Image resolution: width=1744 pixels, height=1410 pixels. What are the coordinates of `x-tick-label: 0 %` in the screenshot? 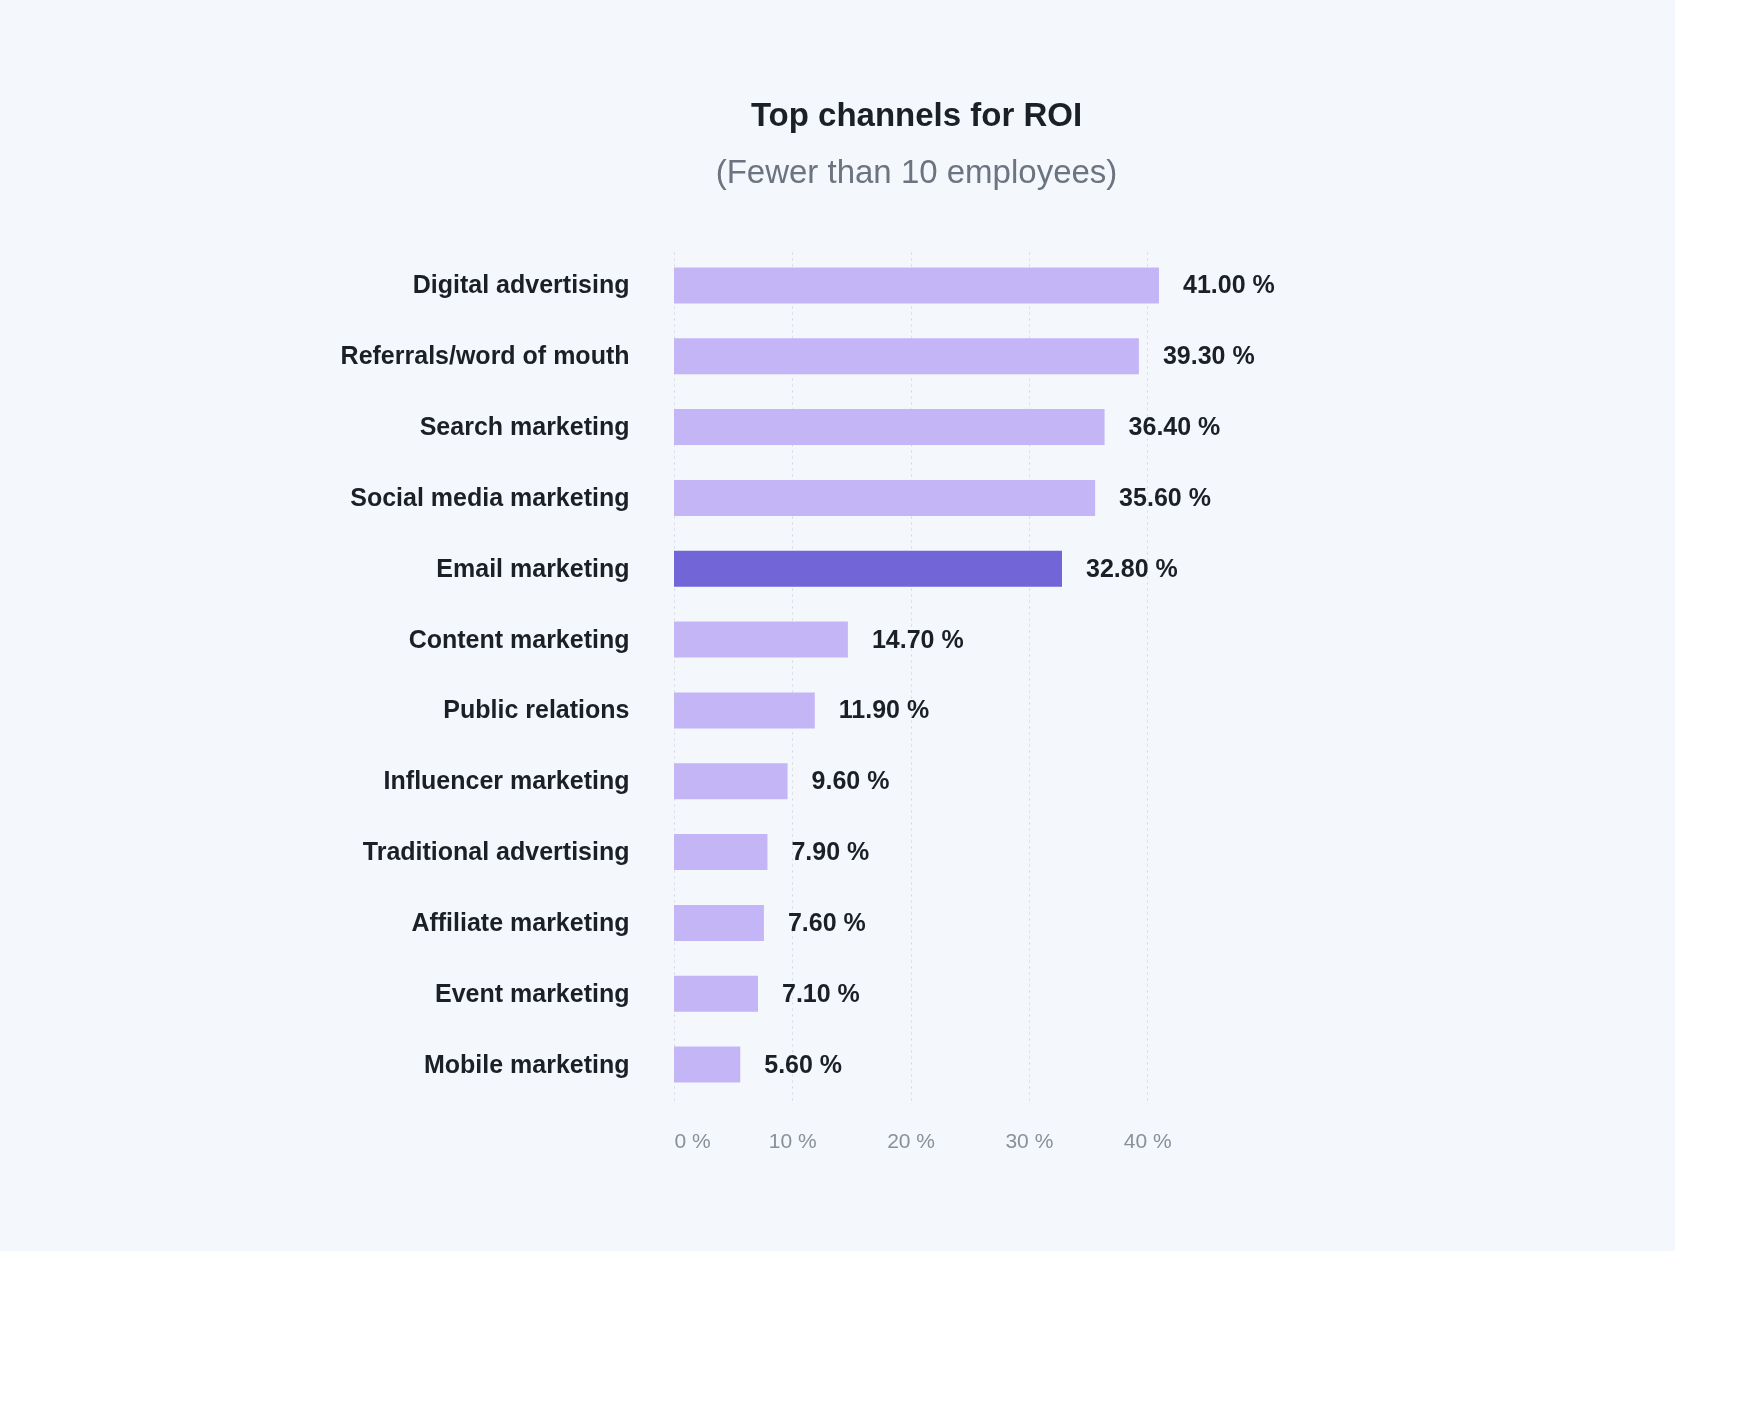 It's located at (692, 1140).